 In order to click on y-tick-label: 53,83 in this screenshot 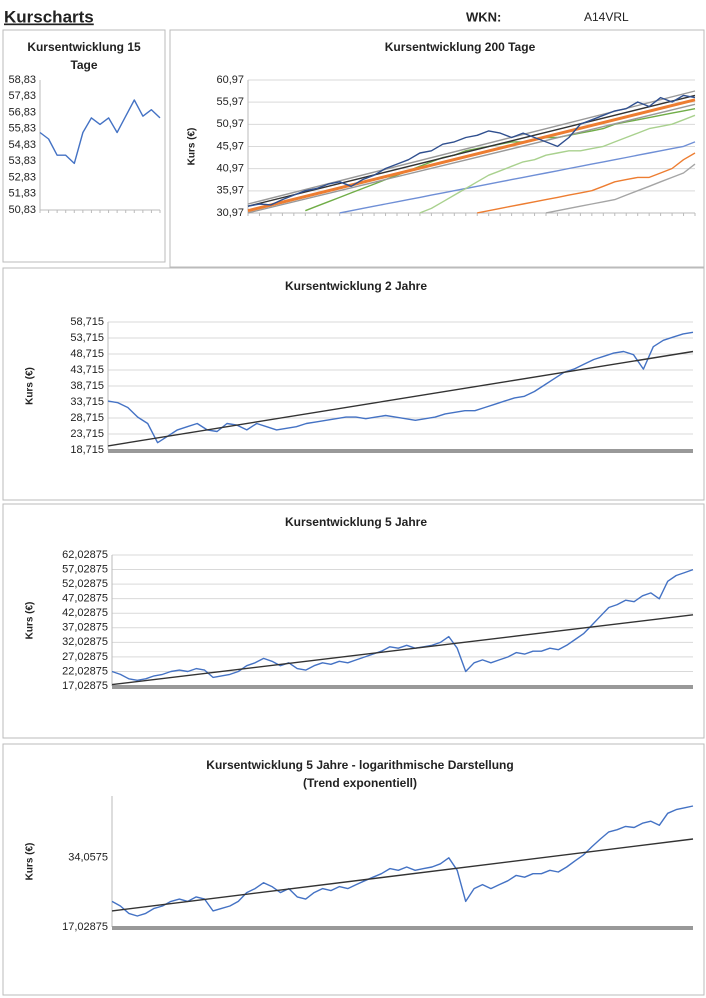, I will do `click(22, 161)`.